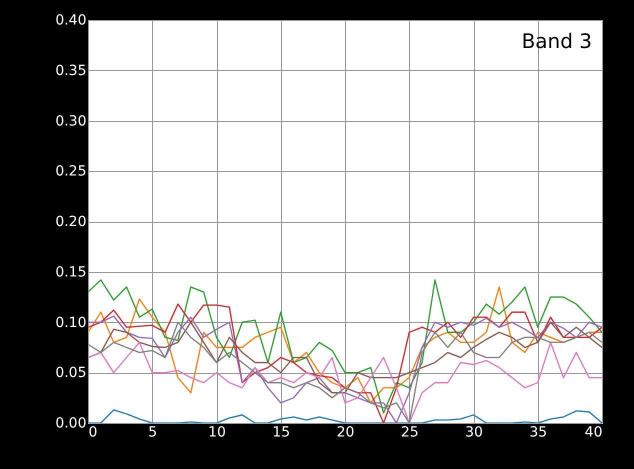 This screenshot has height=469, width=634. What do you see at coordinates (153, 432) in the screenshot?
I see `x-tick-label: 5` at bounding box center [153, 432].